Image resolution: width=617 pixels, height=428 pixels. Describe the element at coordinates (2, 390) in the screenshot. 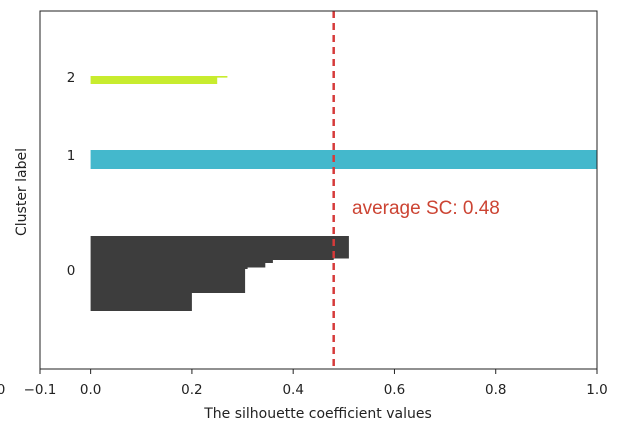

I see `x-tick-label-cut: 0` at that location.